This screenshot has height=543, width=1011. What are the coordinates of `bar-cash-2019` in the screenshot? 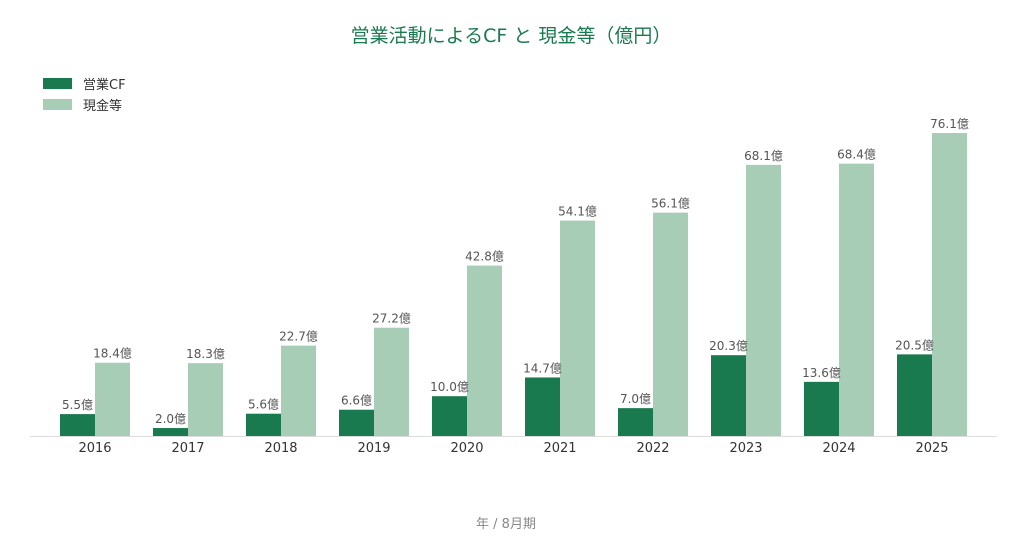 It's located at (391, 381).